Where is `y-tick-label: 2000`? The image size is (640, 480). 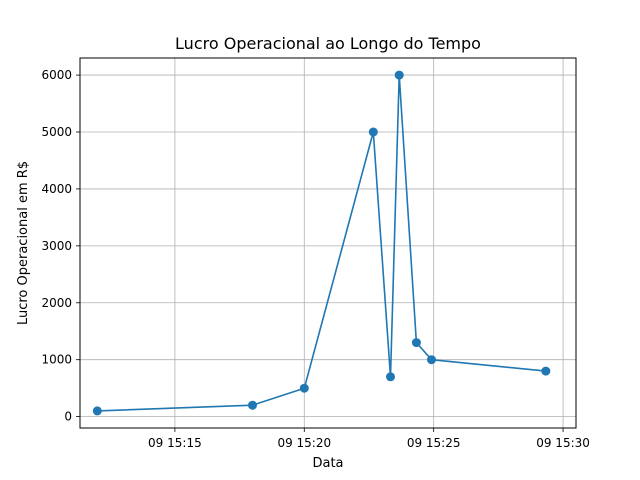
y-tick-label: 2000 is located at coordinates (56, 303).